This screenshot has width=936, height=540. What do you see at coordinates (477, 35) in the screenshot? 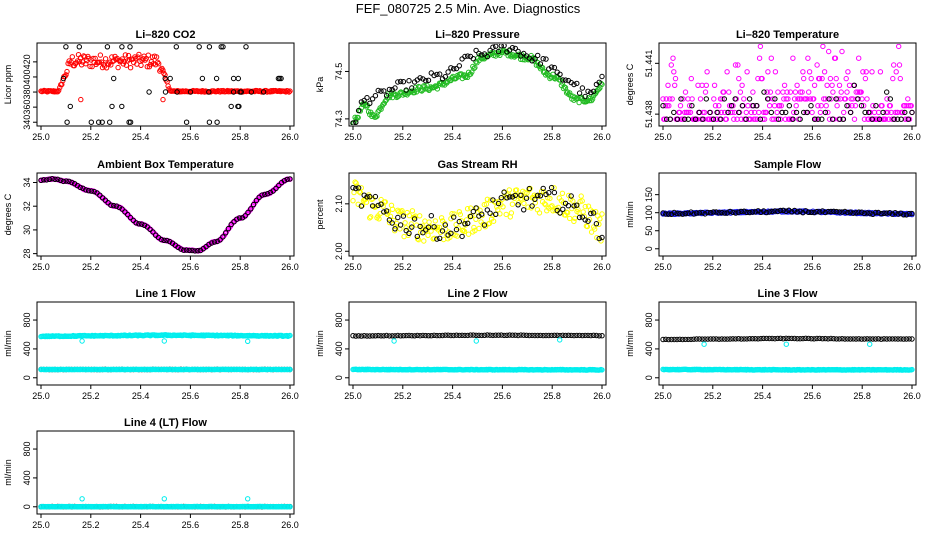
I see `panel-title: Li–820 Pressure` at bounding box center [477, 35].